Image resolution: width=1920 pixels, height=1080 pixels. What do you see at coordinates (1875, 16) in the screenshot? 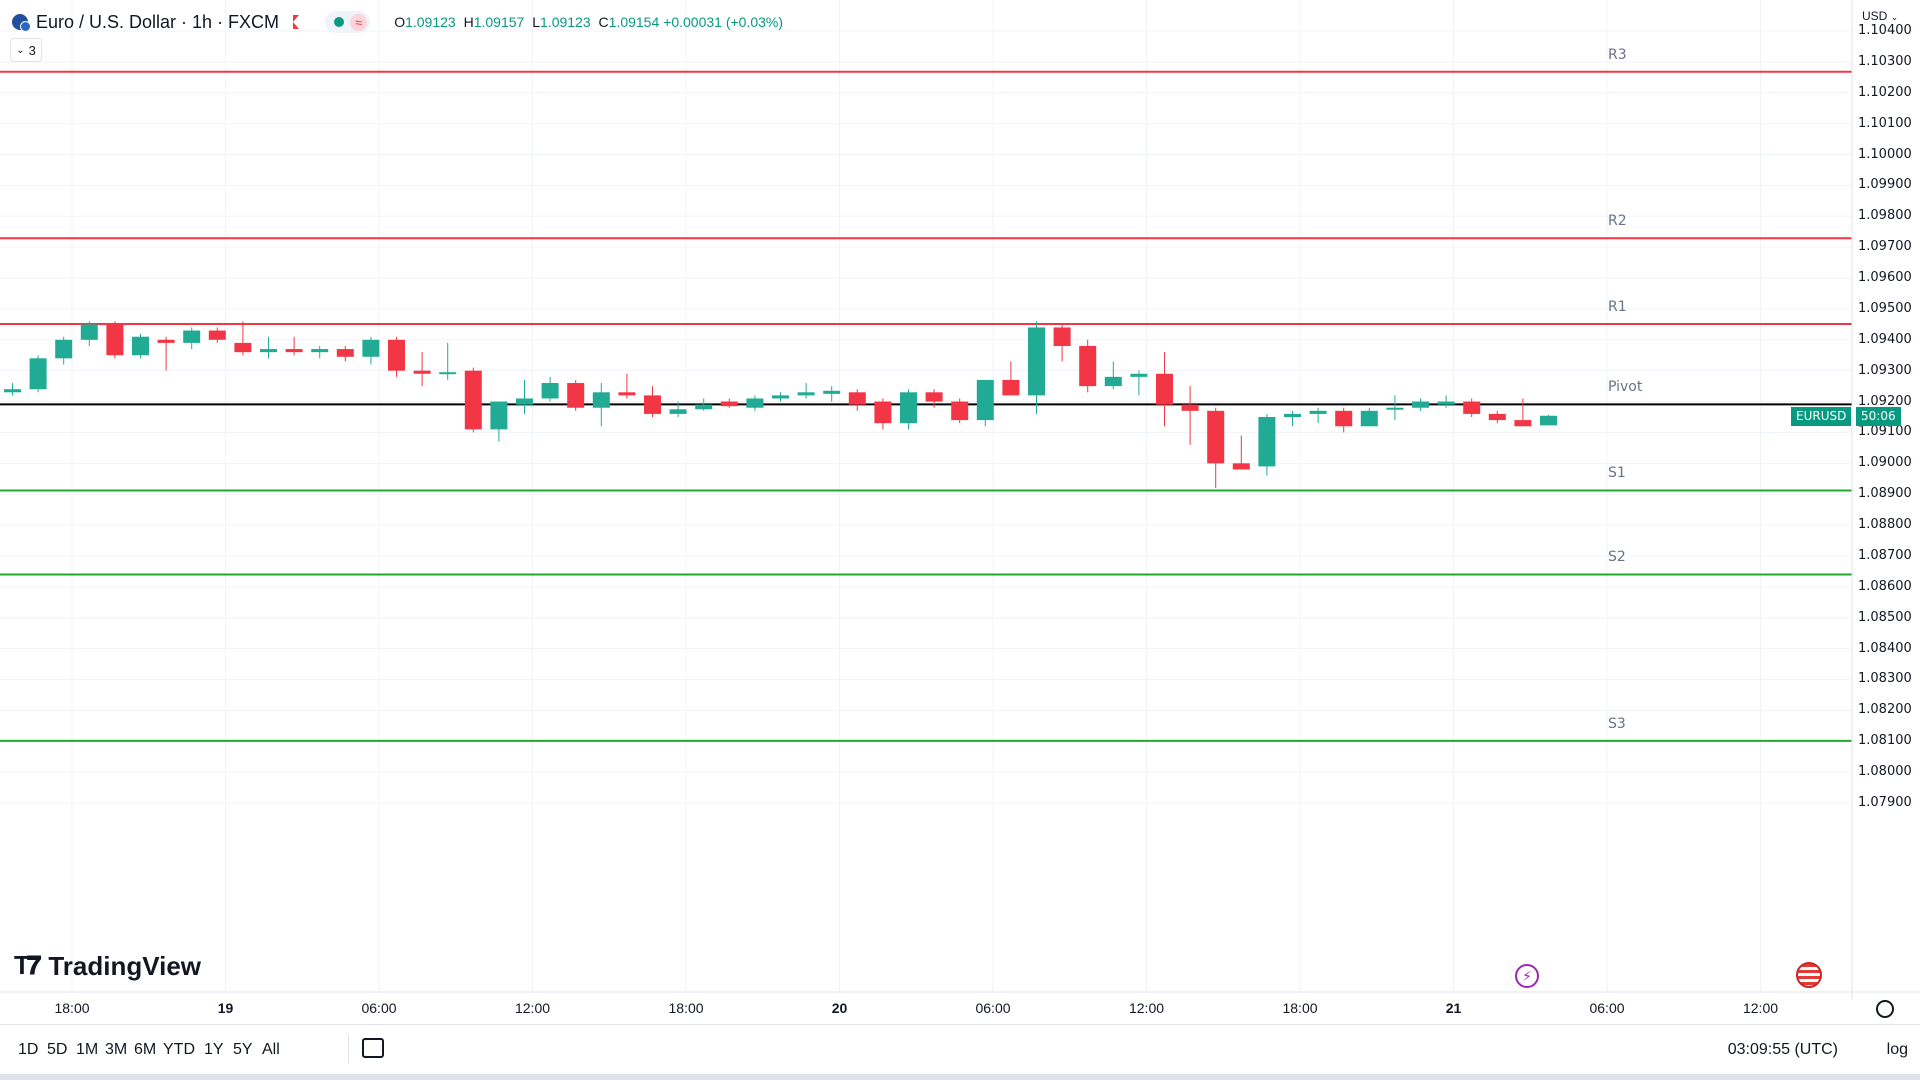
I see `currency-label: USD` at bounding box center [1875, 16].